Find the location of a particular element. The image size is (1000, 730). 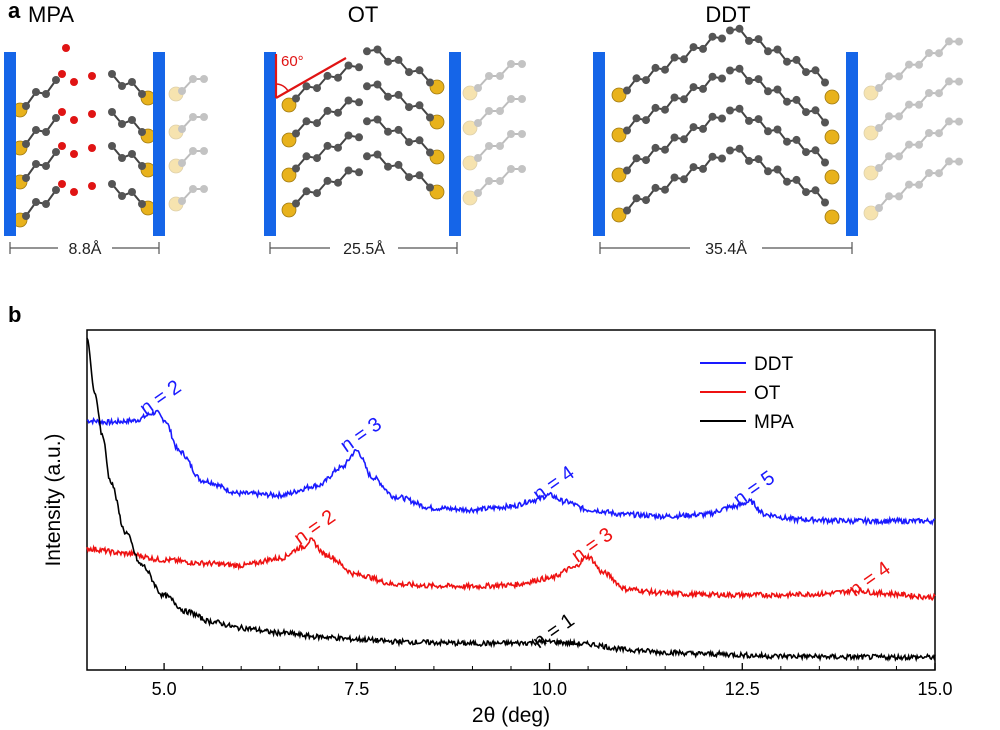

ddt-left-bond is located at coordinates (674, 183).